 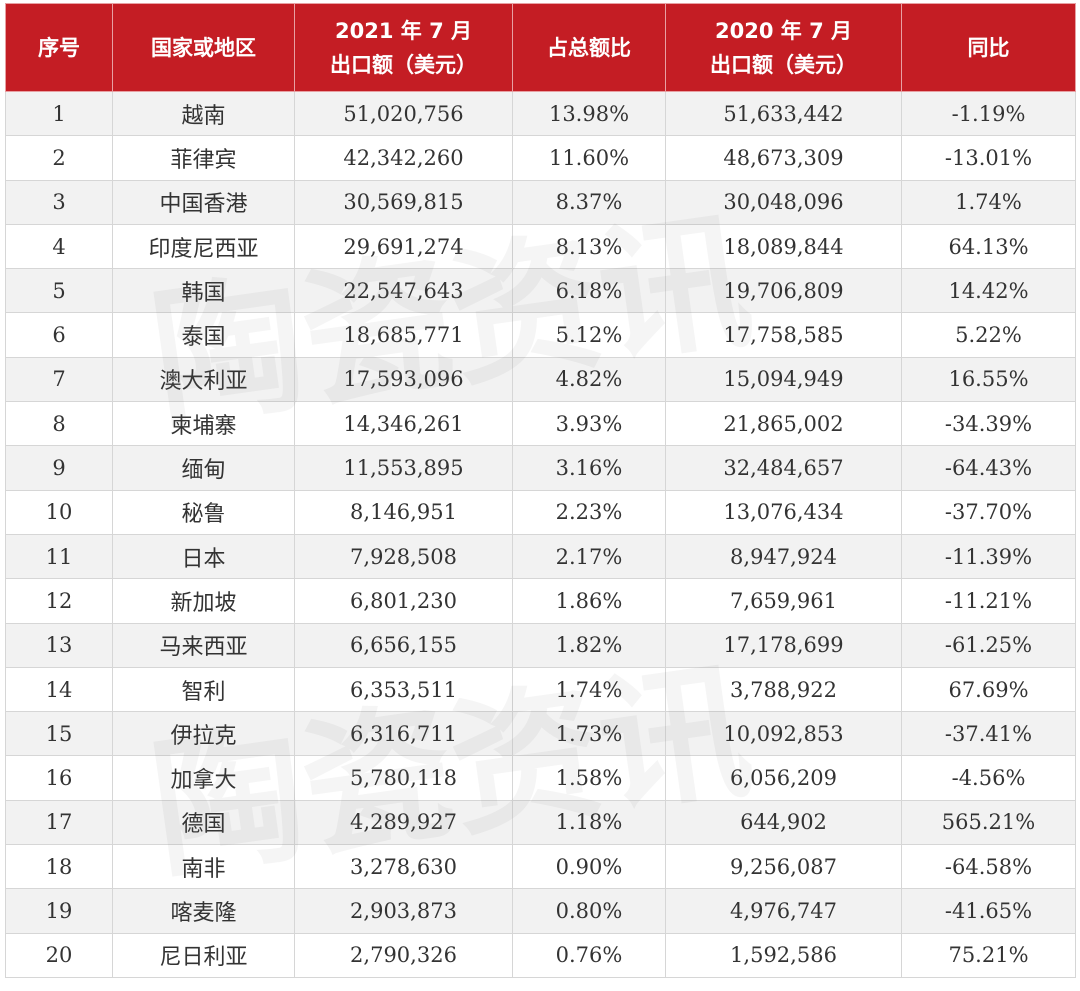 What do you see at coordinates (988, 47) in the screenshot?
I see `header-yoy: 同比` at bounding box center [988, 47].